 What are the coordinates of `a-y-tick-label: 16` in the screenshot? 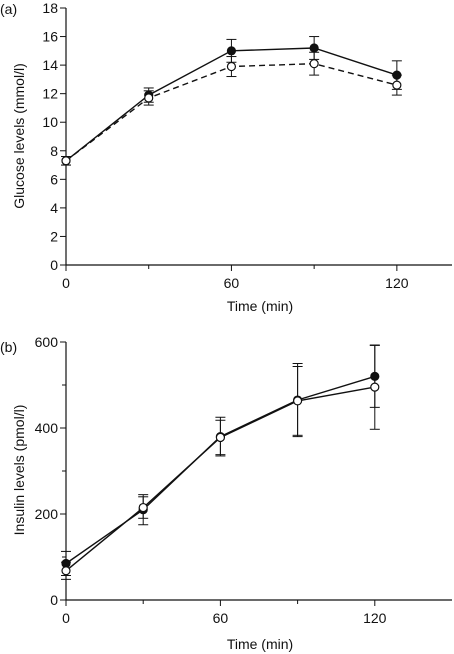 It's located at (50, 37).